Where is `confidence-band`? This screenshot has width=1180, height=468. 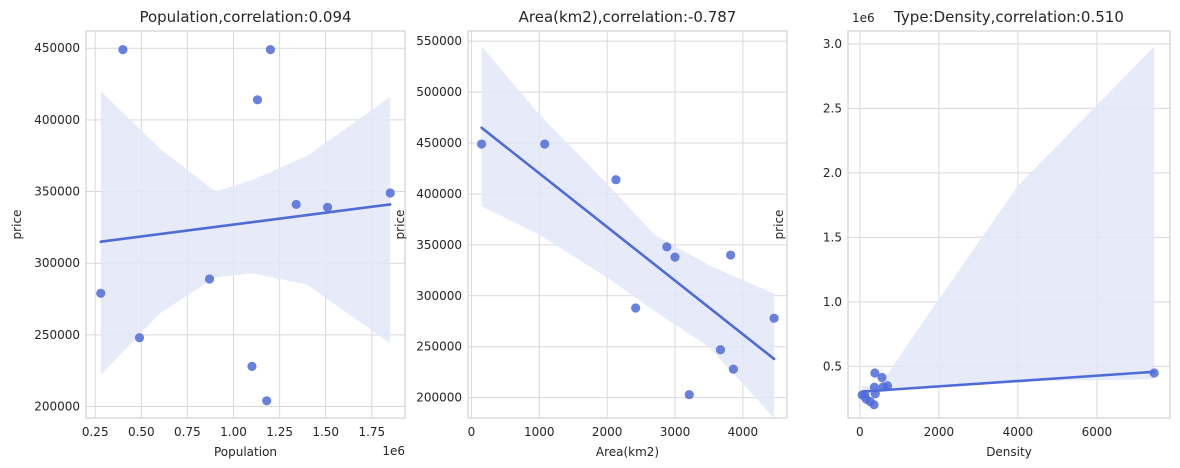 confidence-band is located at coordinates (245, 233).